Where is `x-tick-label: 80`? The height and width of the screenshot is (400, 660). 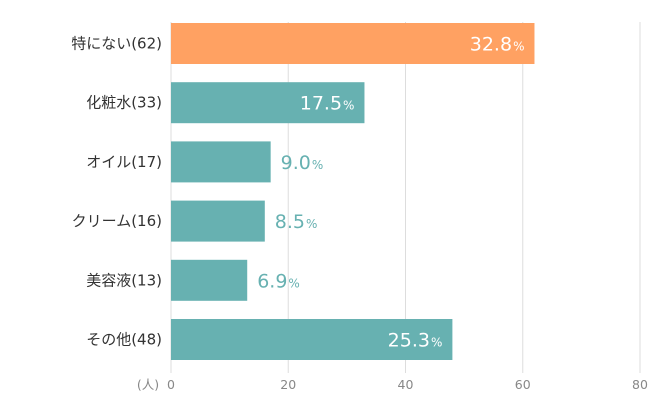 x-tick-label: 80 is located at coordinates (640, 384).